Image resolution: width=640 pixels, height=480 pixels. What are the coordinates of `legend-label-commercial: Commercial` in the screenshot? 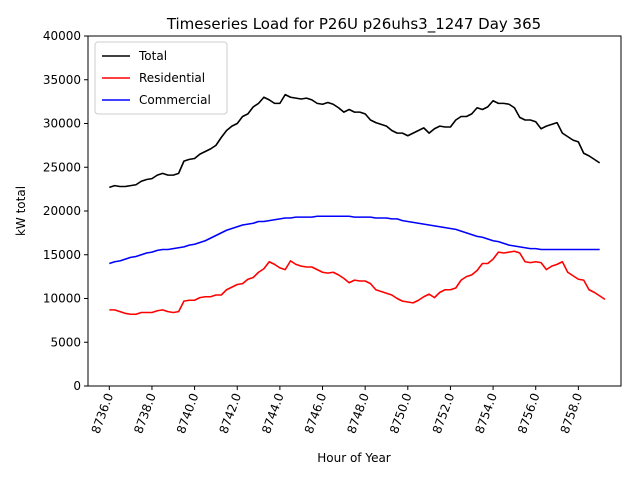 It's located at (175, 100).